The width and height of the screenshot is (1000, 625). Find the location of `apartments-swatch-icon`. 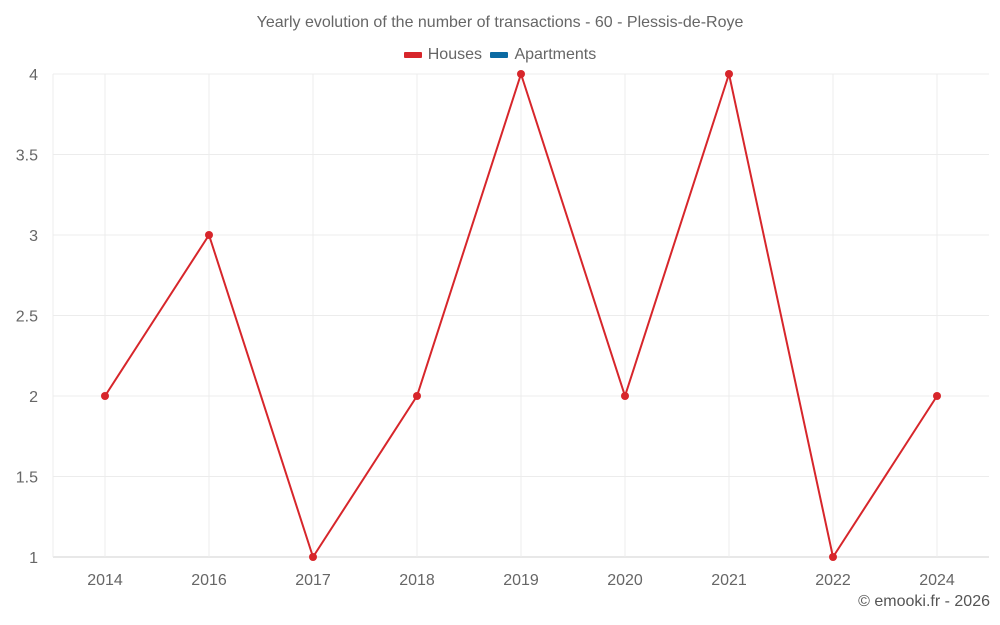

apartments-swatch-icon is located at coordinates (499, 55).